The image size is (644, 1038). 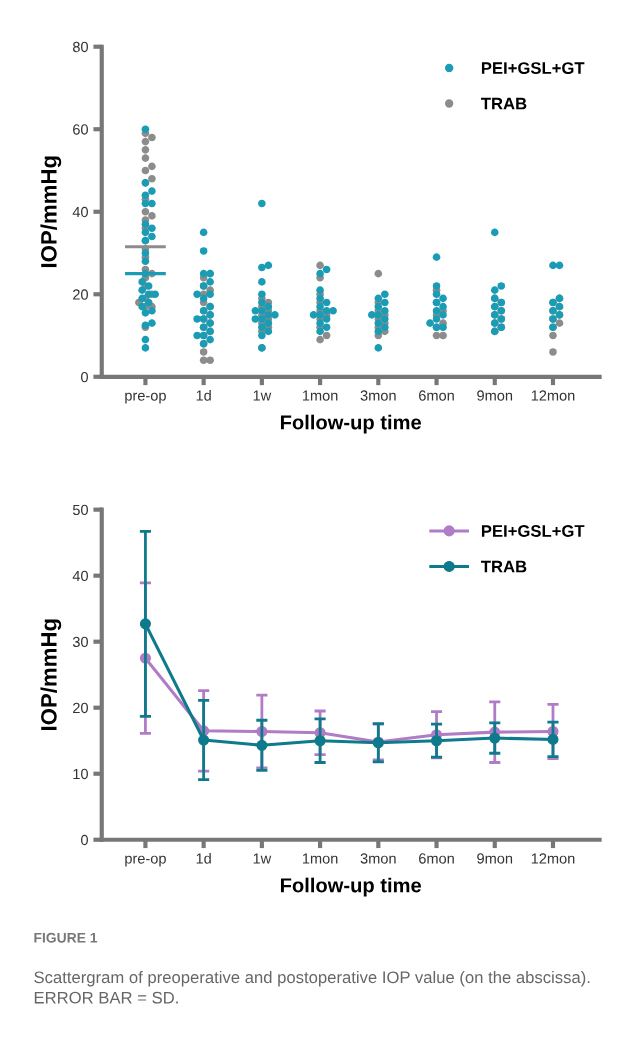 What do you see at coordinates (80, 129) in the screenshot?
I see `y-tick-label: 60` at bounding box center [80, 129].